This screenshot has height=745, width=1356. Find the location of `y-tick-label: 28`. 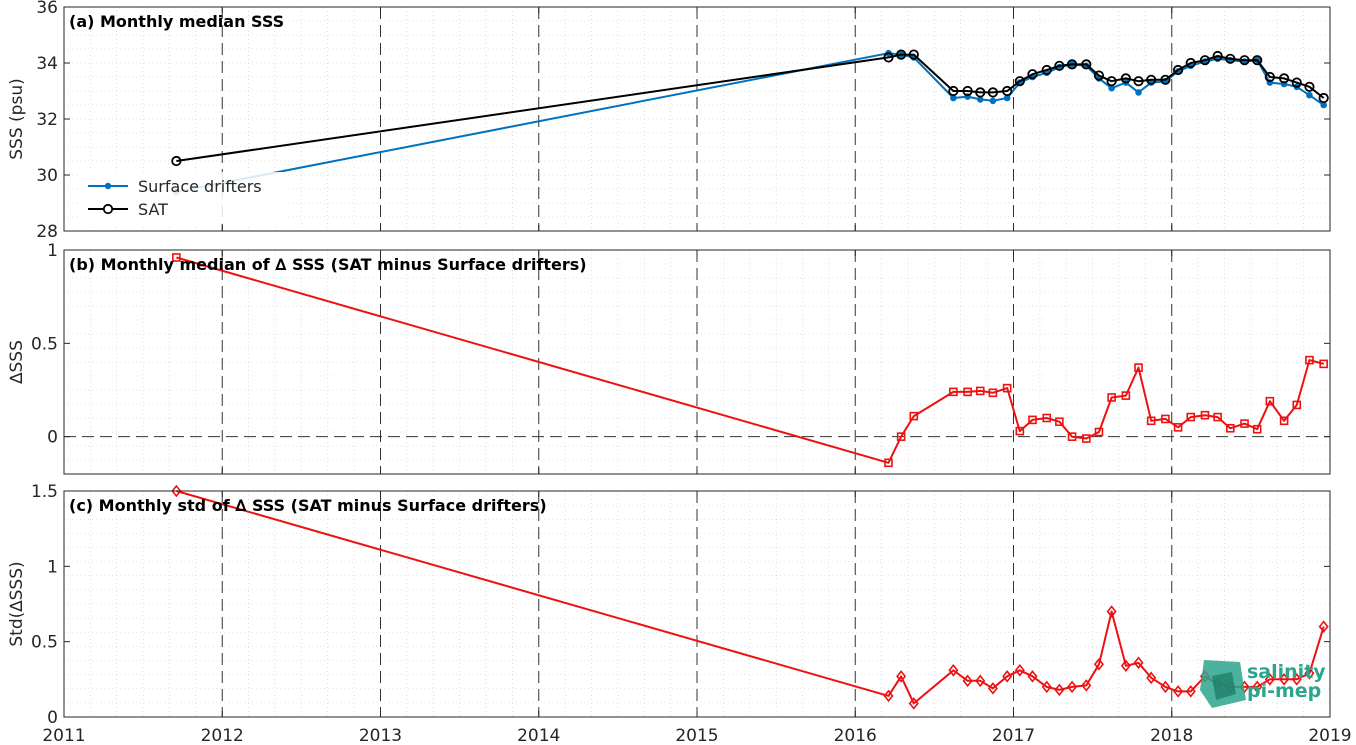

y-tick-label: 28 is located at coordinates (47, 232).